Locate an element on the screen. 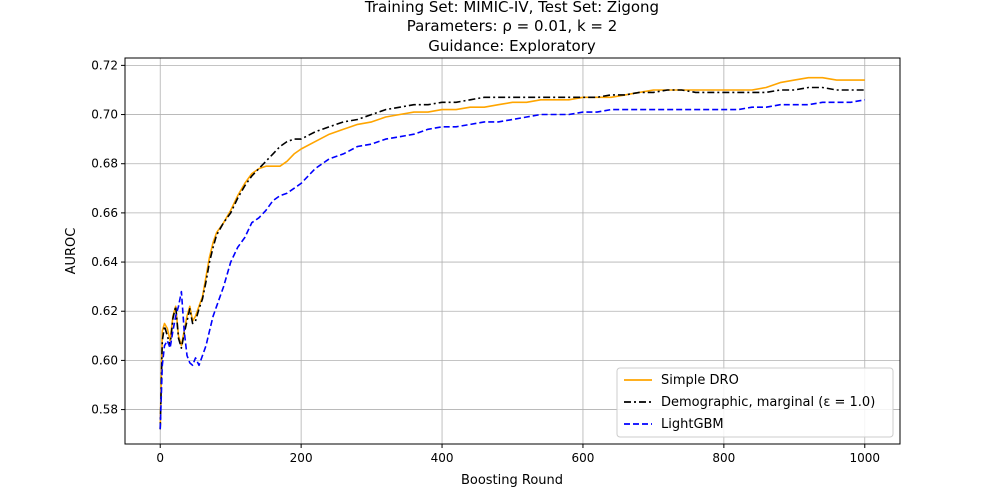  legend-label-lightgbm: LightGBM is located at coordinates (692, 424).